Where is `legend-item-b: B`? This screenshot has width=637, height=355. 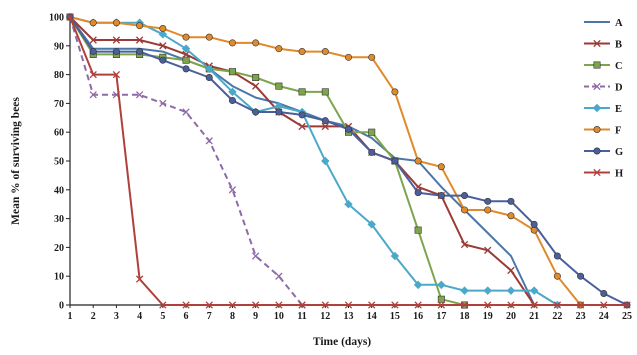
legend-item-b: B is located at coordinates (603, 45).